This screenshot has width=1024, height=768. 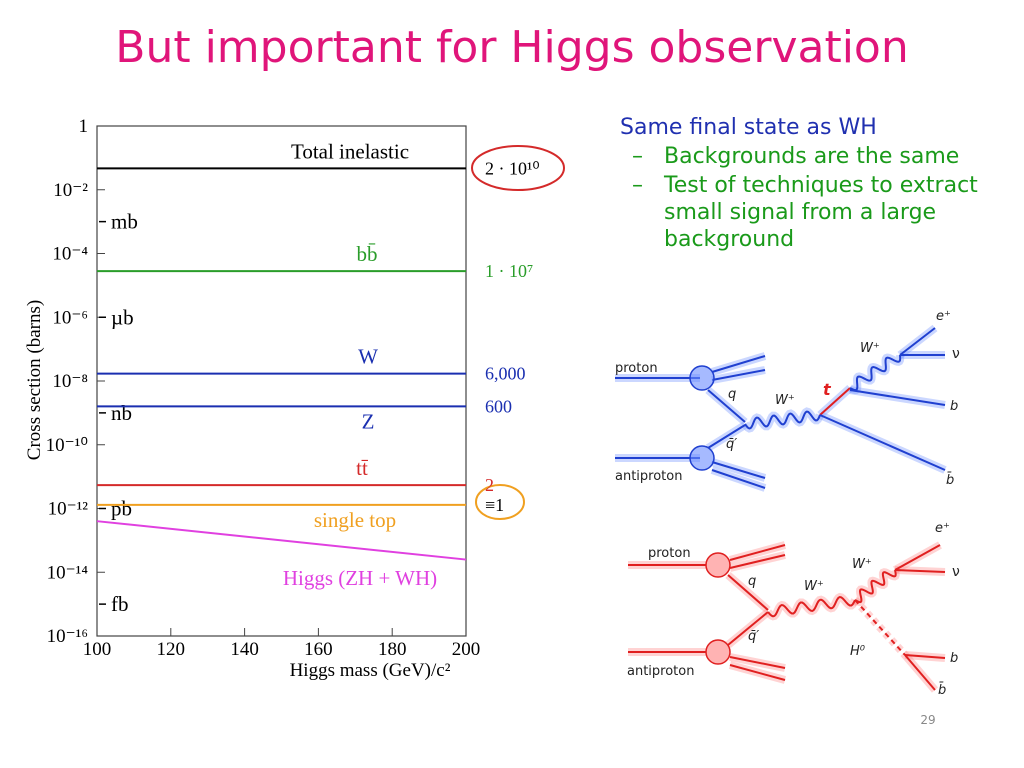 What do you see at coordinates (121, 413) in the screenshot?
I see `unit-label: nb` at bounding box center [121, 413].